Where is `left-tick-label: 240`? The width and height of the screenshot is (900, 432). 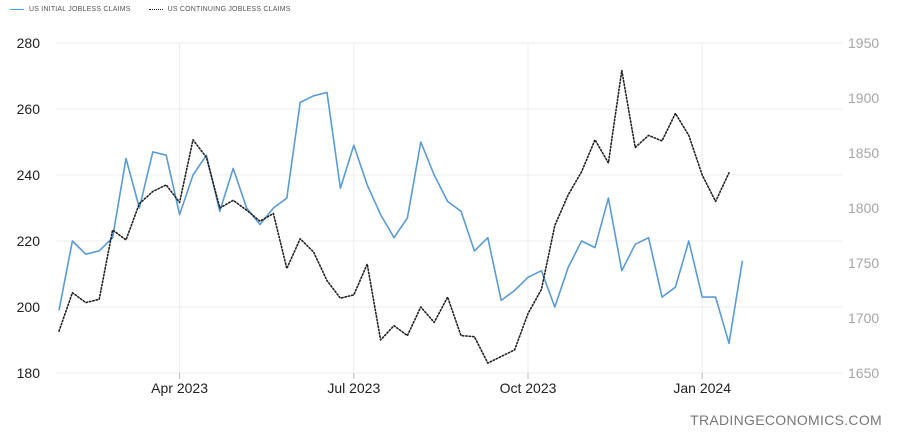
left-tick-label: 240 is located at coordinates (29, 175).